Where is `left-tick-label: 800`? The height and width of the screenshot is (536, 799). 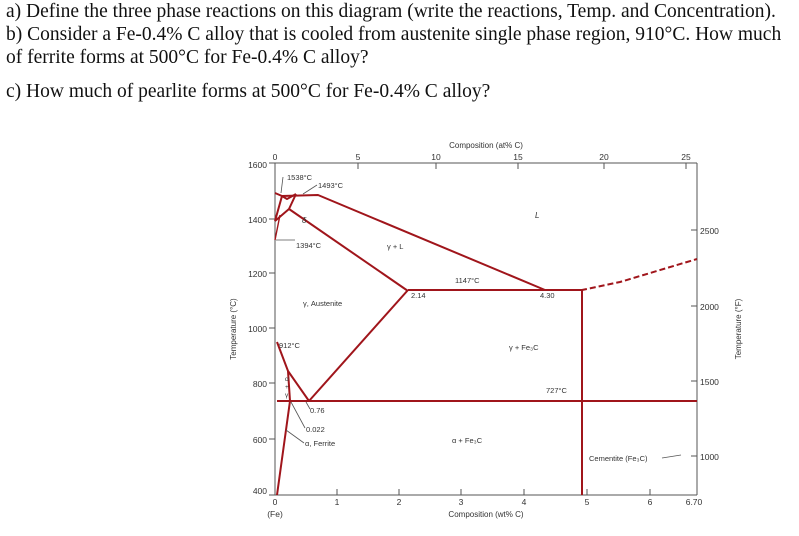
left-tick-label: 800 is located at coordinates (260, 384).